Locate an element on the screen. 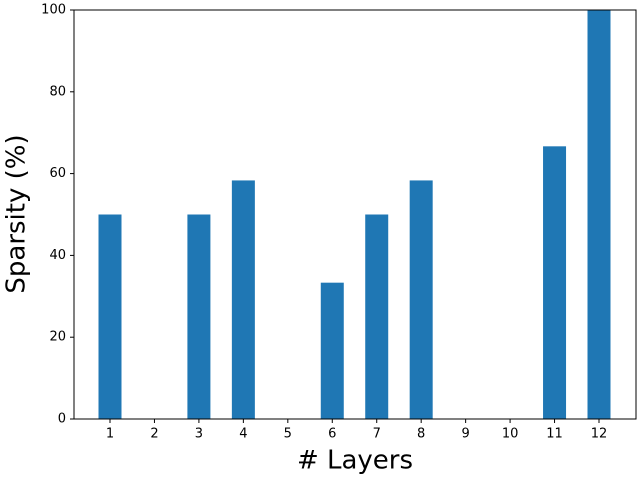 This screenshot has width=640, height=480. x-tick-label: 8 is located at coordinates (421, 434).